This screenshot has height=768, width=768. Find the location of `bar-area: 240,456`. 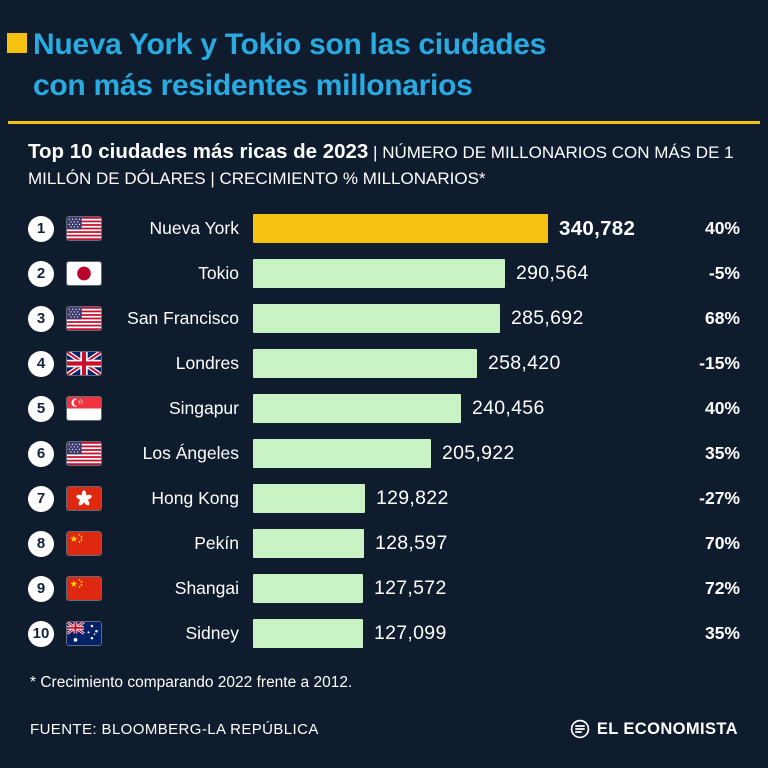

bar-area: 240,456 is located at coordinates (469, 409).